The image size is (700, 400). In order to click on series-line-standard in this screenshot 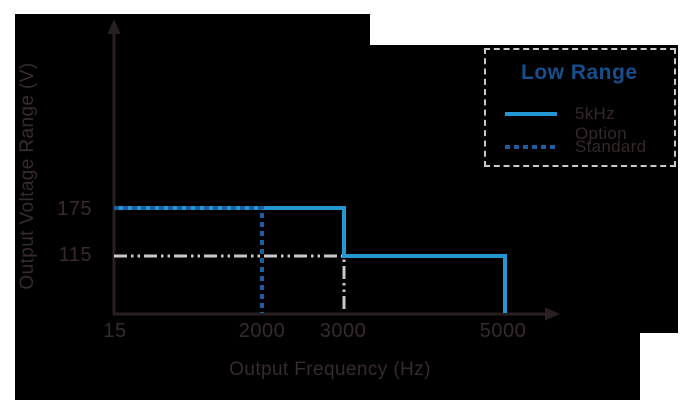, I will do `click(189, 259)`.